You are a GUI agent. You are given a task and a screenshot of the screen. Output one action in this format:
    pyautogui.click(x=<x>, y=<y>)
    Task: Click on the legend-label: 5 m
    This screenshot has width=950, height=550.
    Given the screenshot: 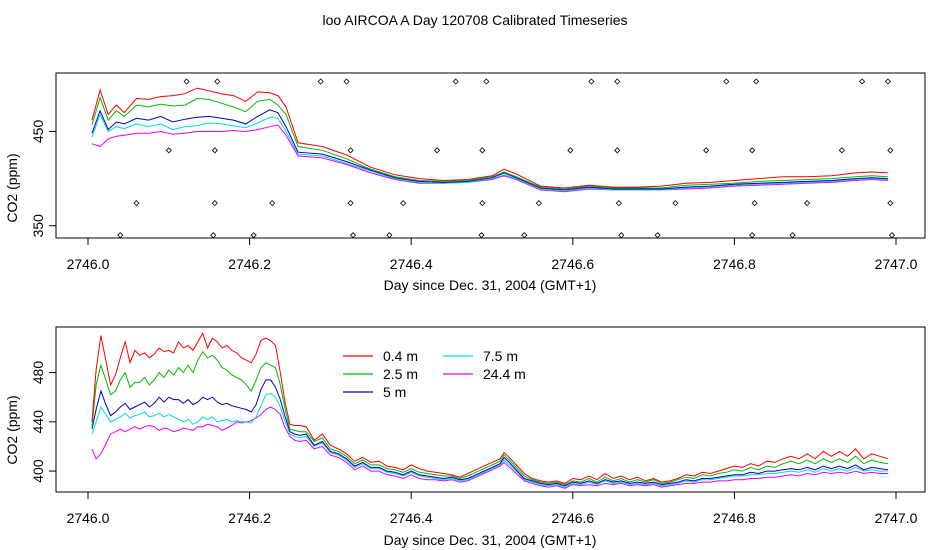 What is the action you would take?
    pyautogui.click(x=394, y=392)
    